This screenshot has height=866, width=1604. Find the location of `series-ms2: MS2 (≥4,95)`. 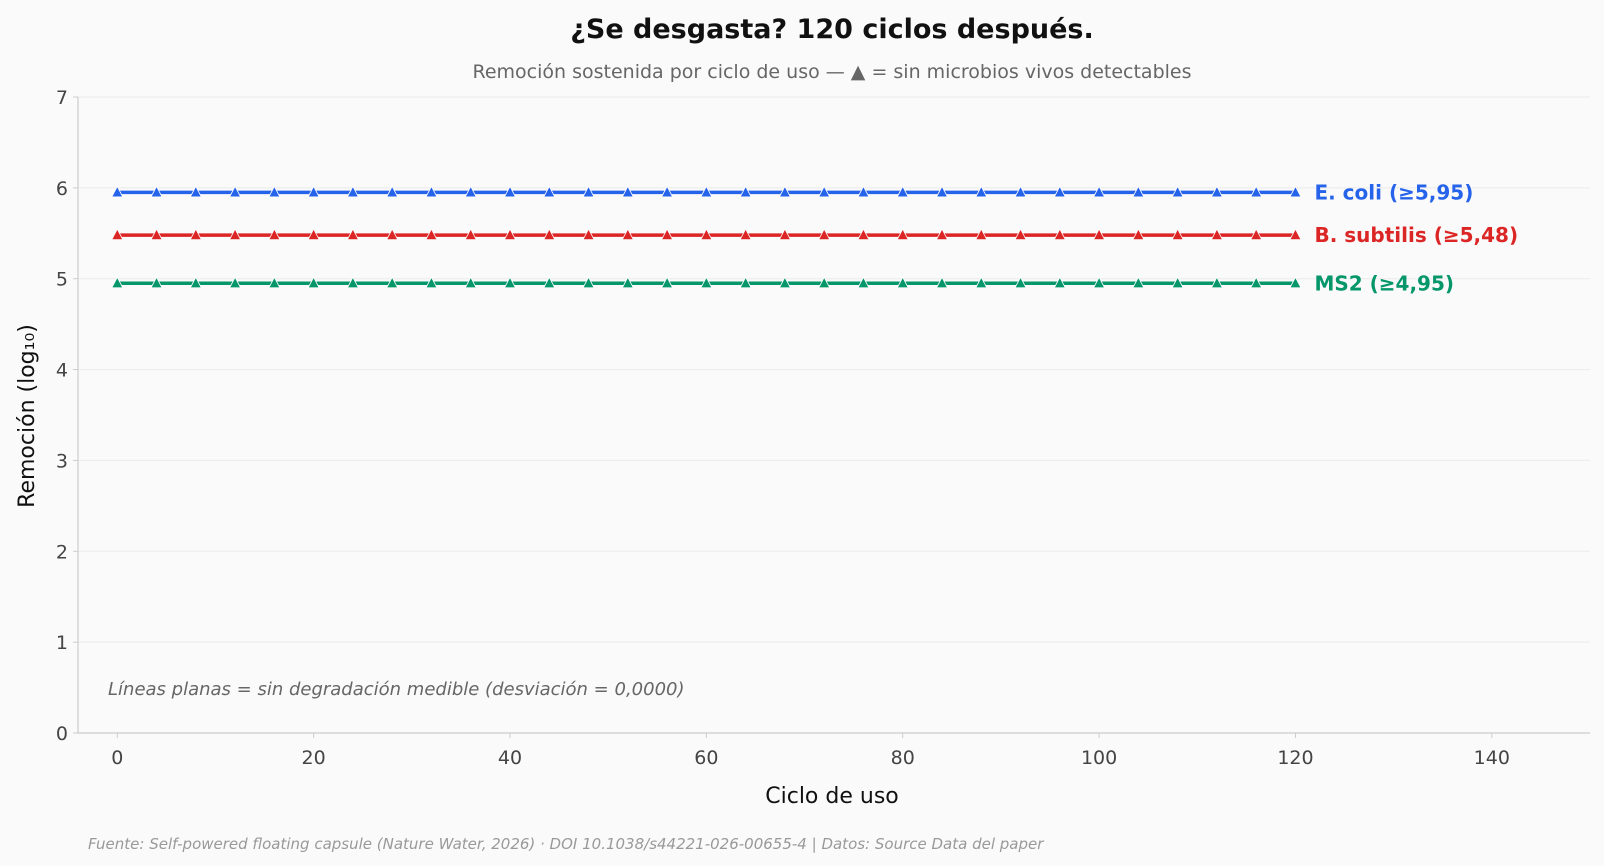

series-ms2: MS2 (≥4,95) is located at coordinates (782, 283).